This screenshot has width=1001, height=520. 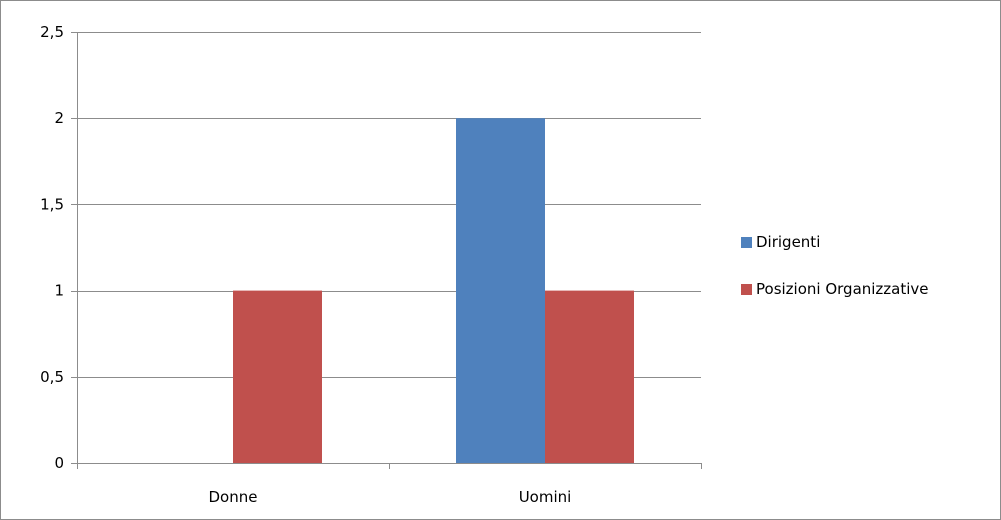 What do you see at coordinates (746, 289) in the screenshot?
I see `legend-swatch-posizioni-organizzative` at bounding box center [746, 289].